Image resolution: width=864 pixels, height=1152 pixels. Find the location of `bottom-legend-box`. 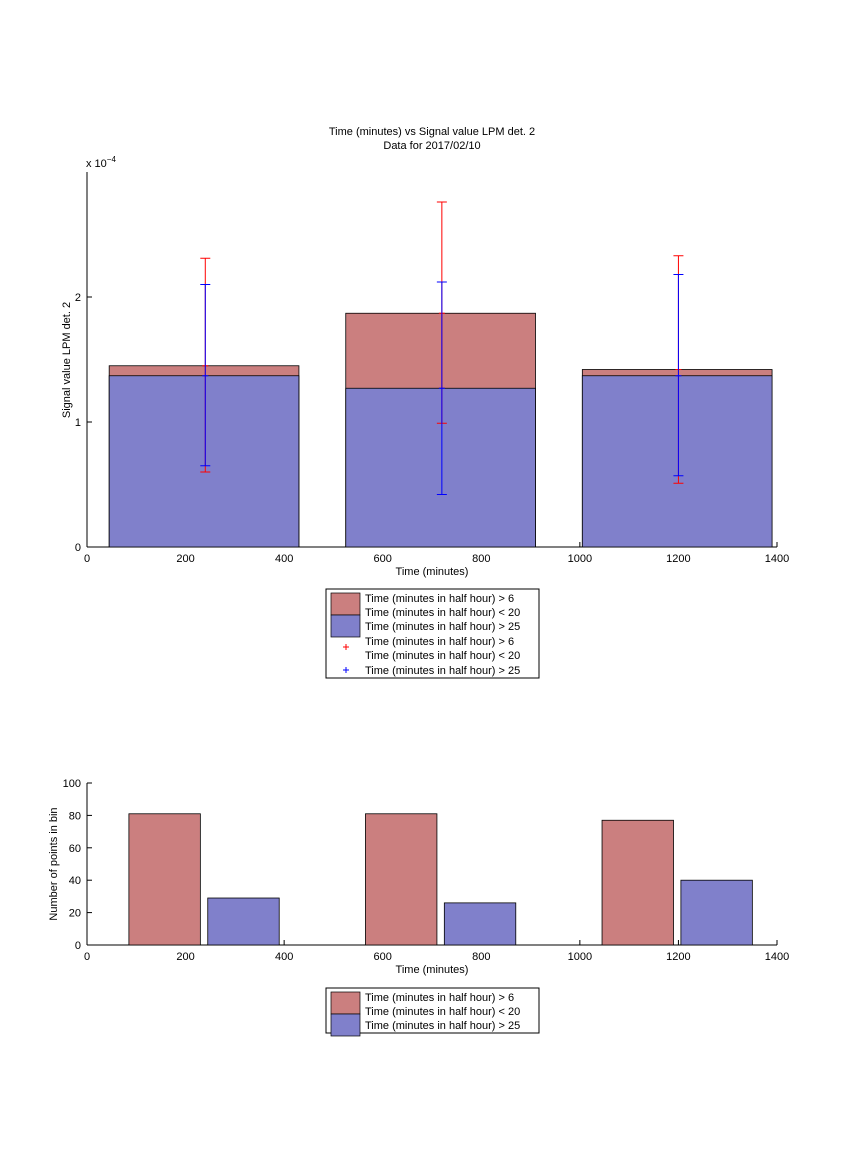

bottom-legend-box is located at coordinates (432, 1010).